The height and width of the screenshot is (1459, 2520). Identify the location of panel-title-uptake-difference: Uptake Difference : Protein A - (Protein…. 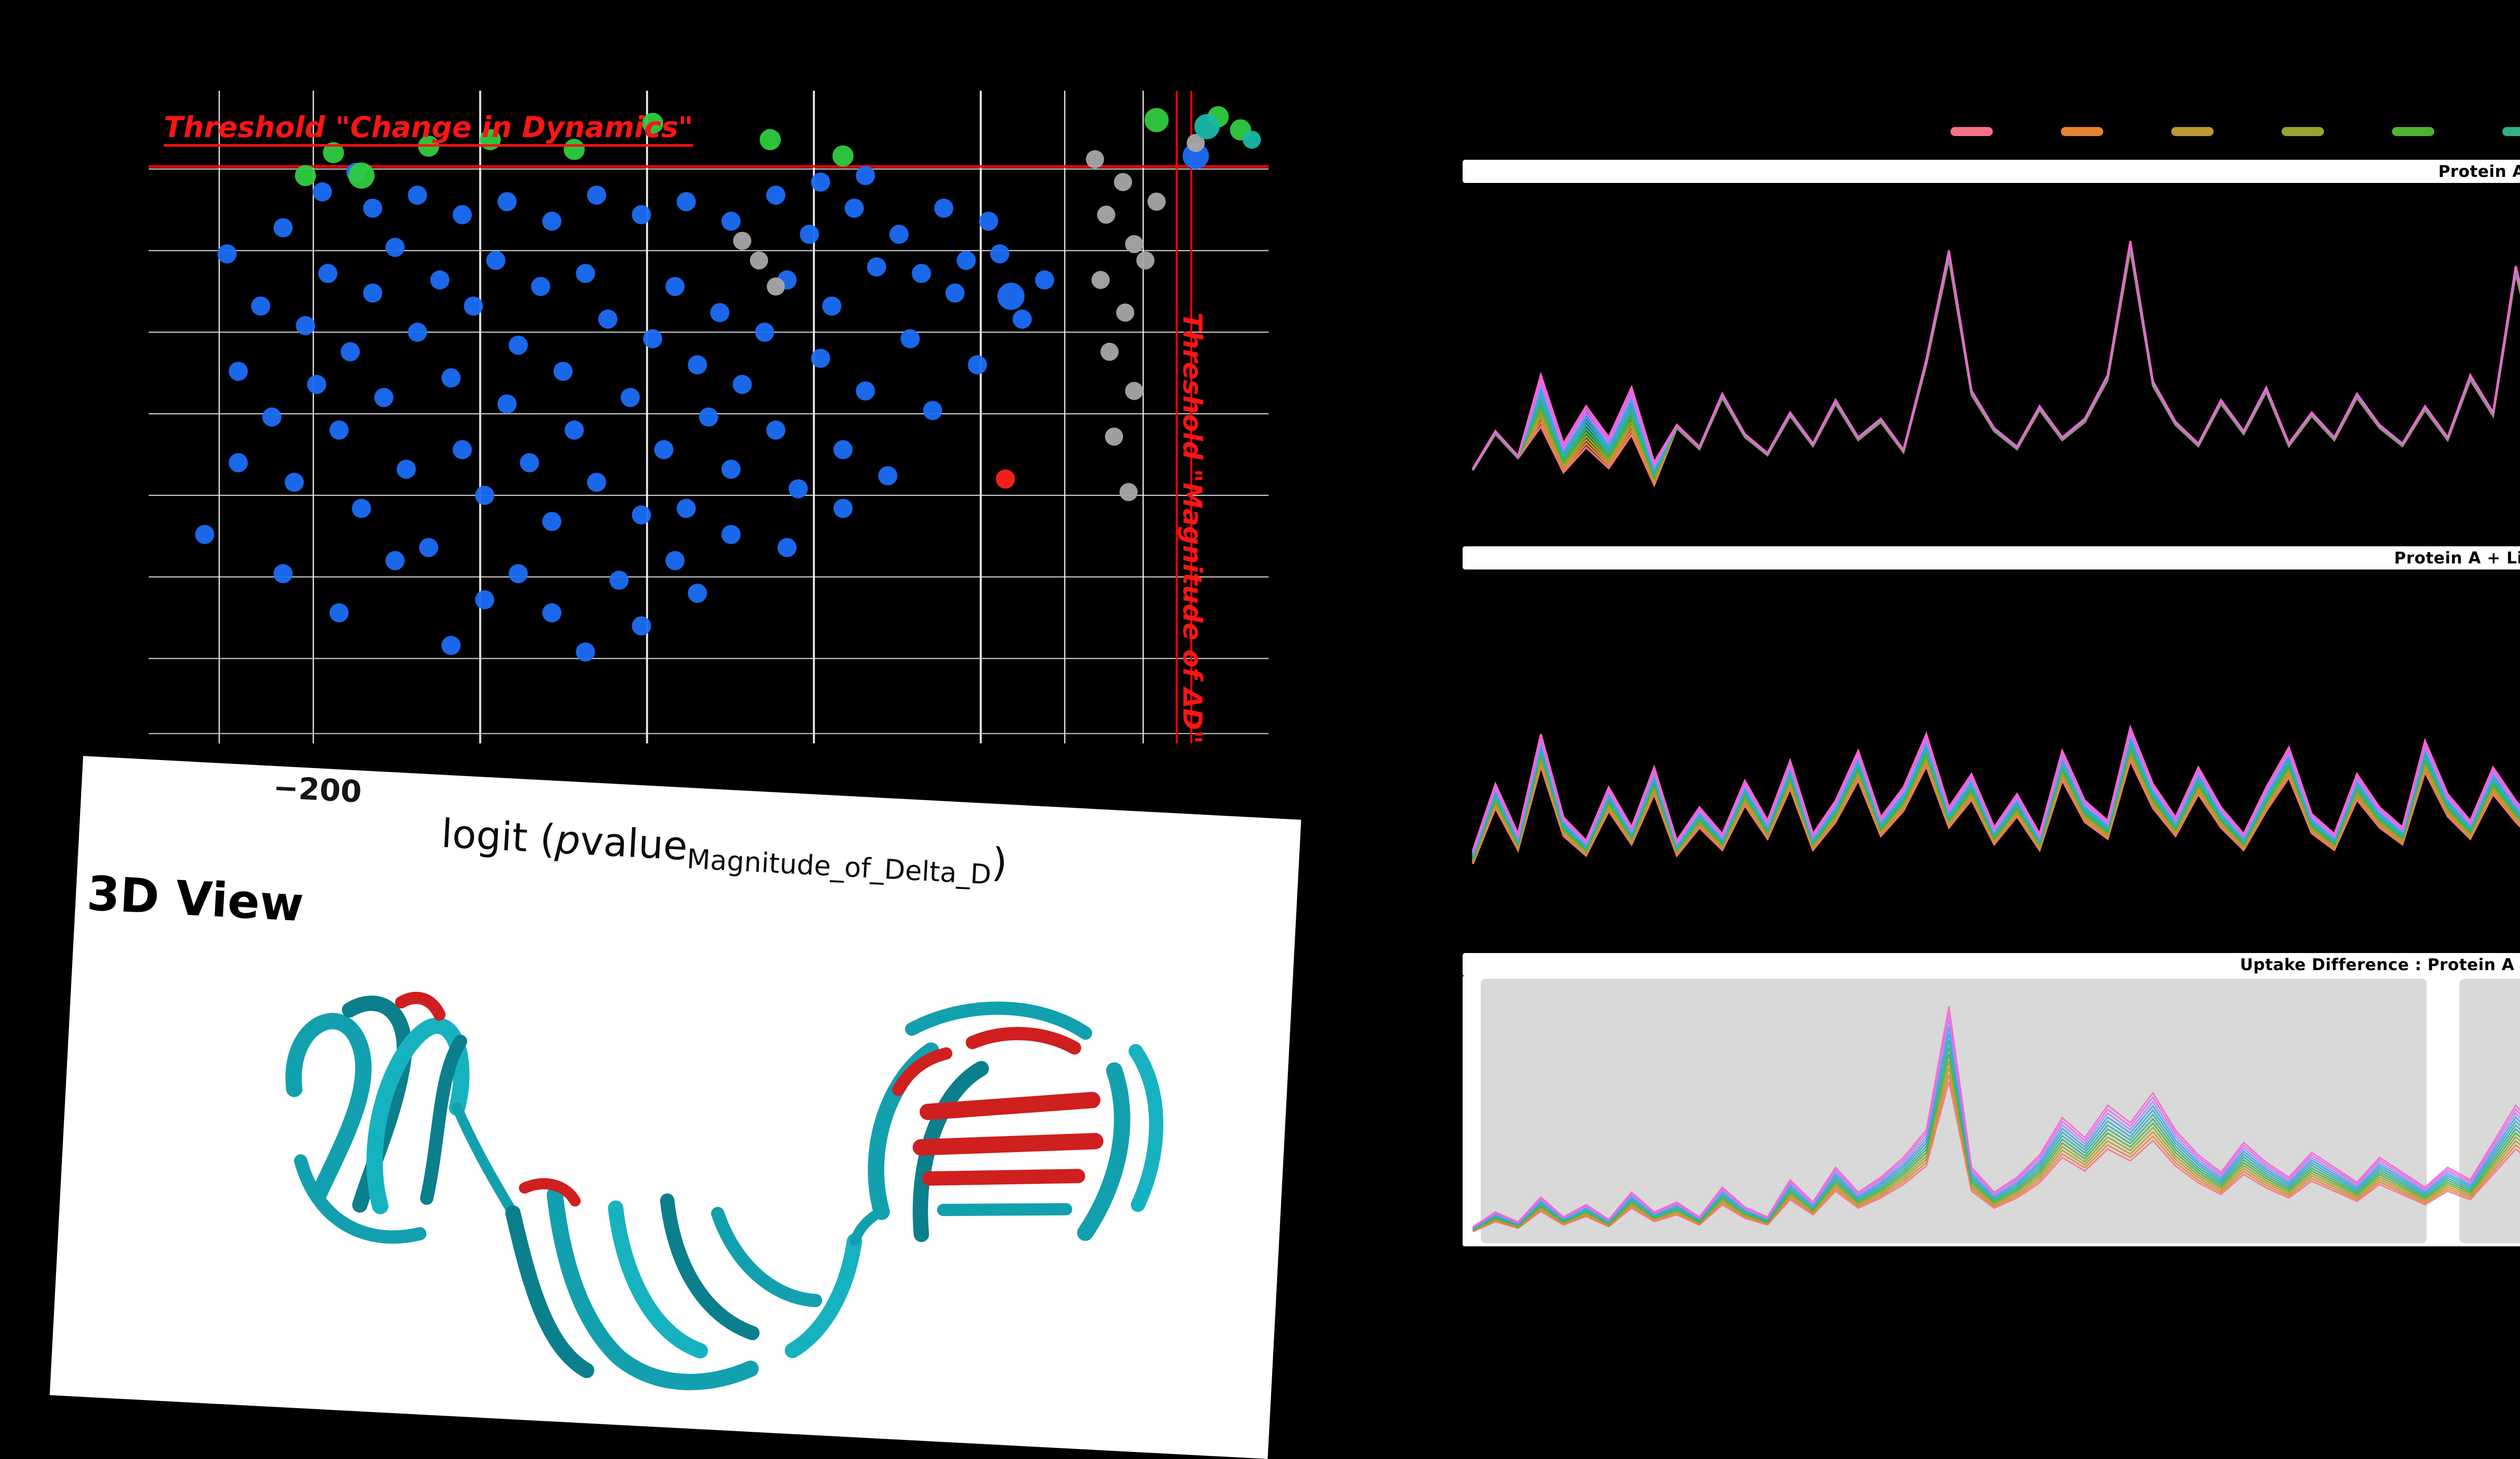
(1992, 964).